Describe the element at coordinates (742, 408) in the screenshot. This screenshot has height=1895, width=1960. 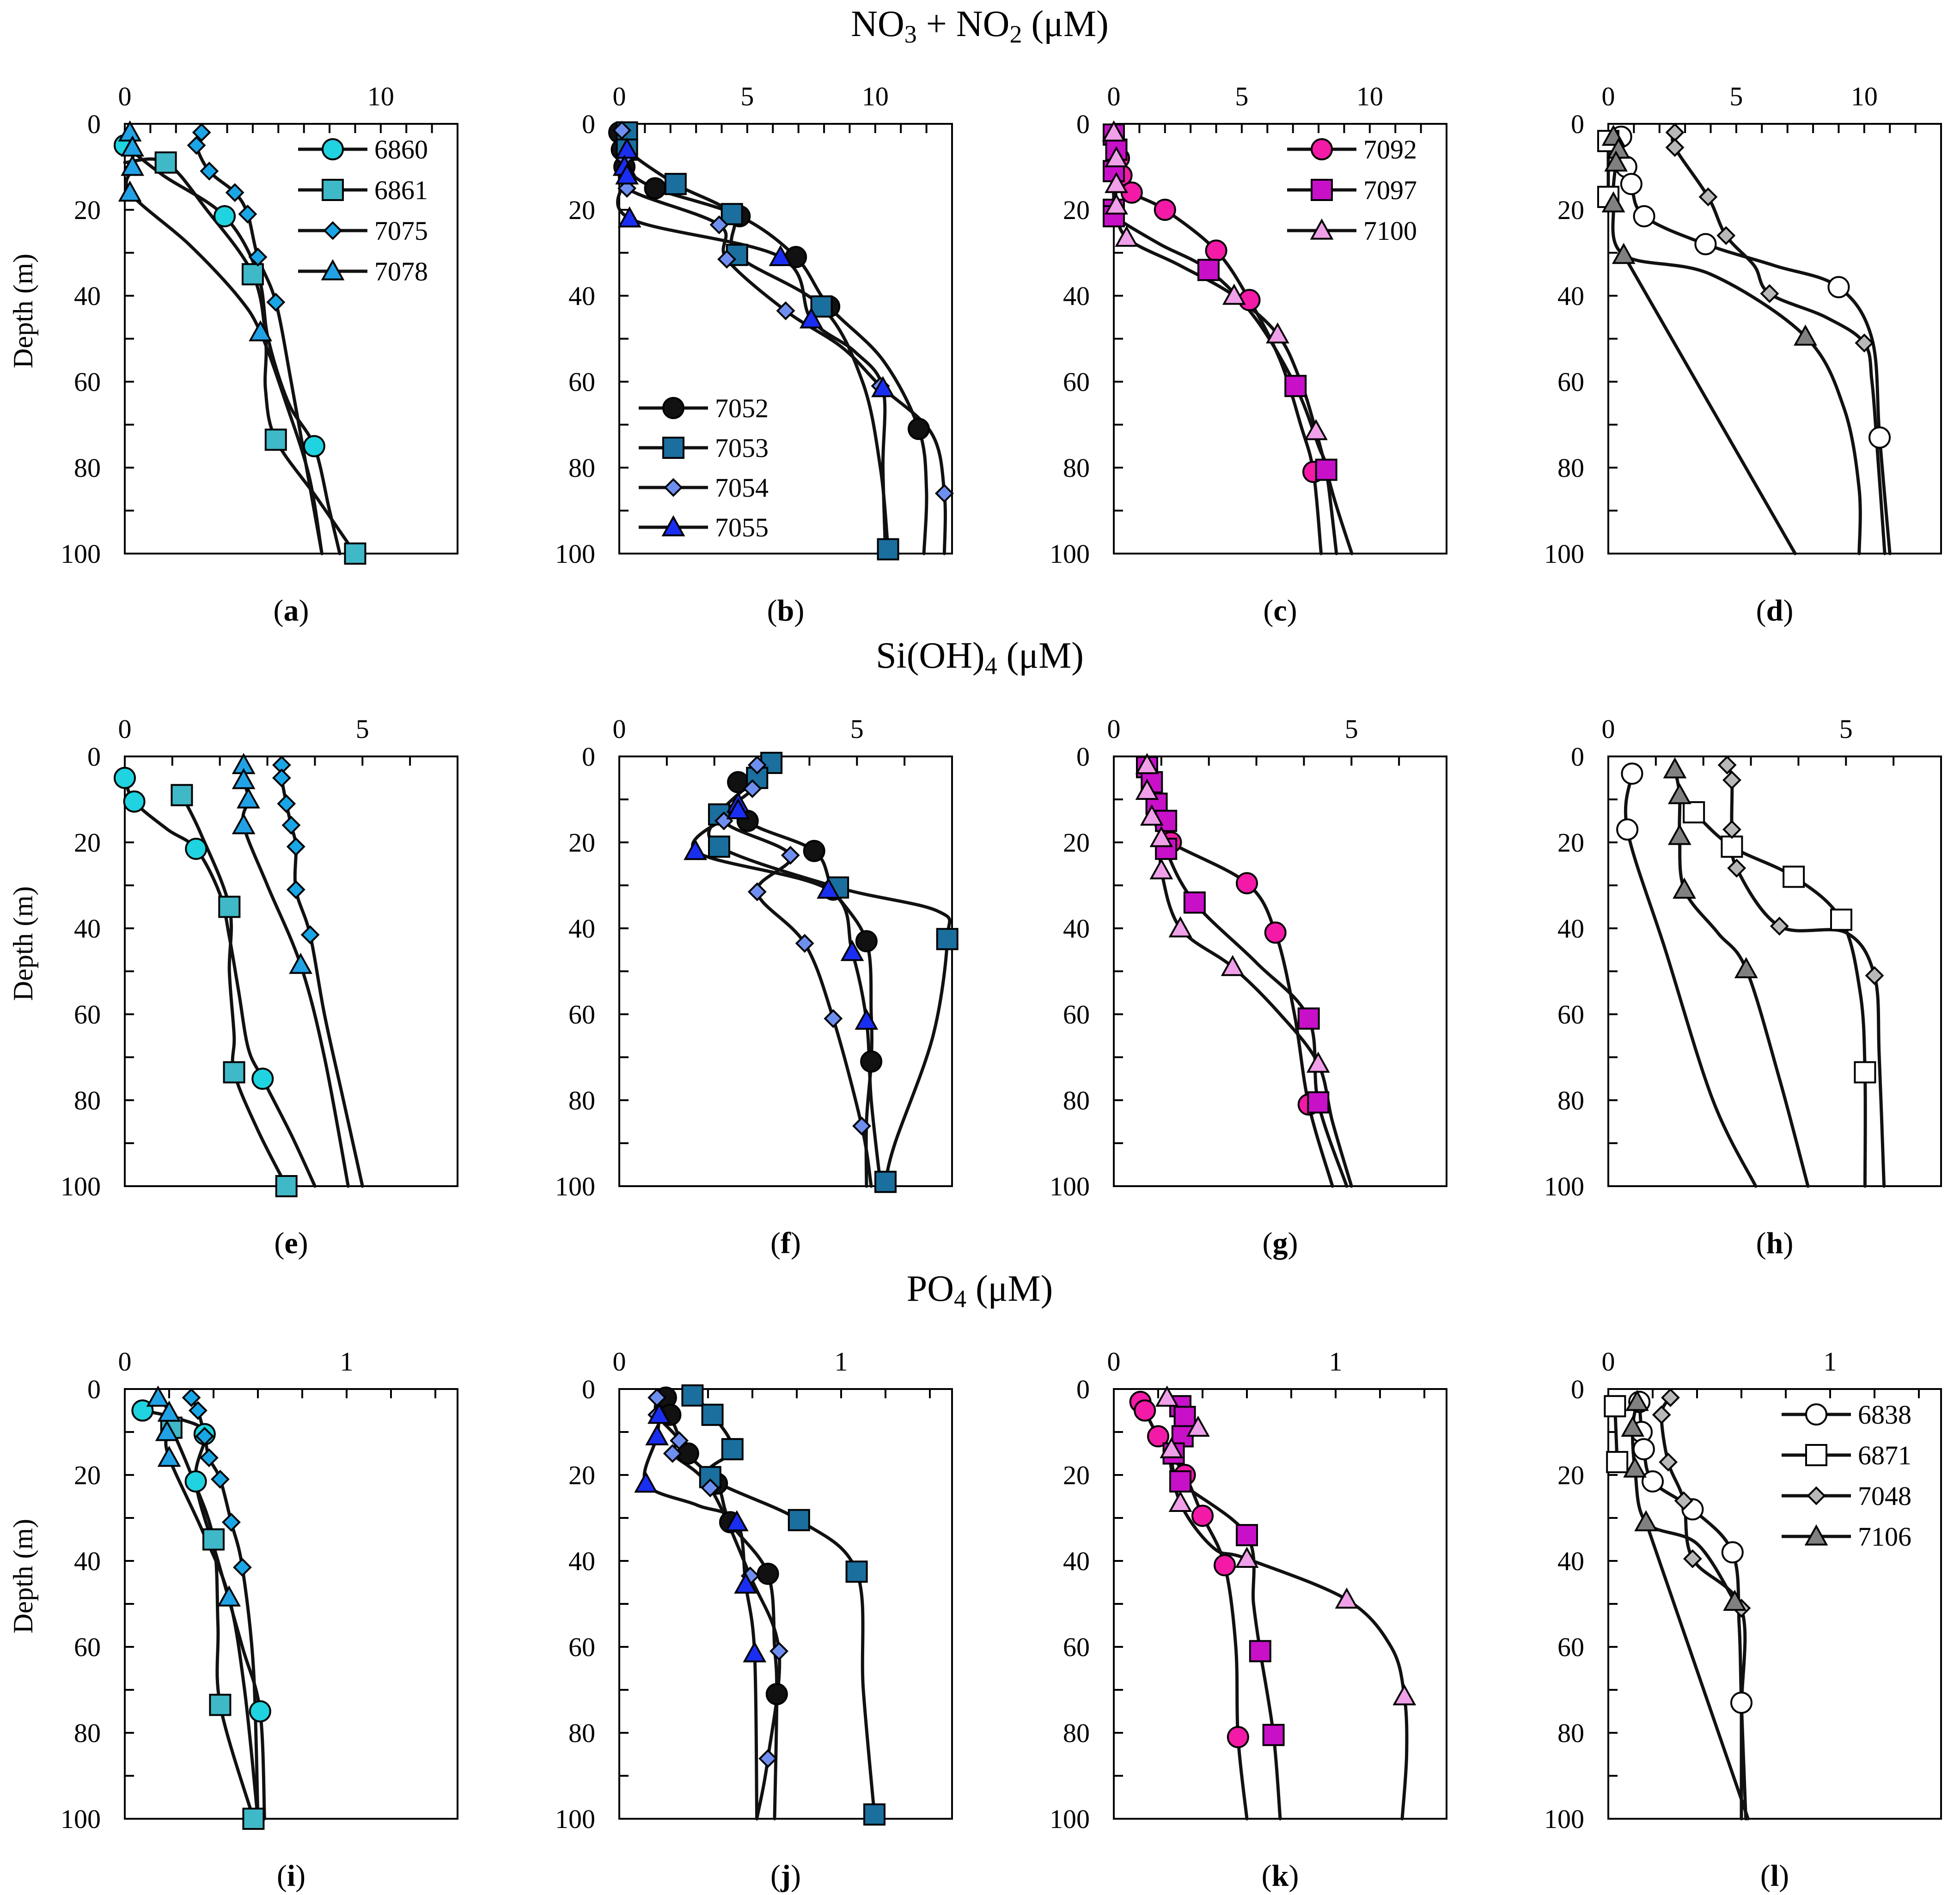
I see `legend-label: 7052` at that location.